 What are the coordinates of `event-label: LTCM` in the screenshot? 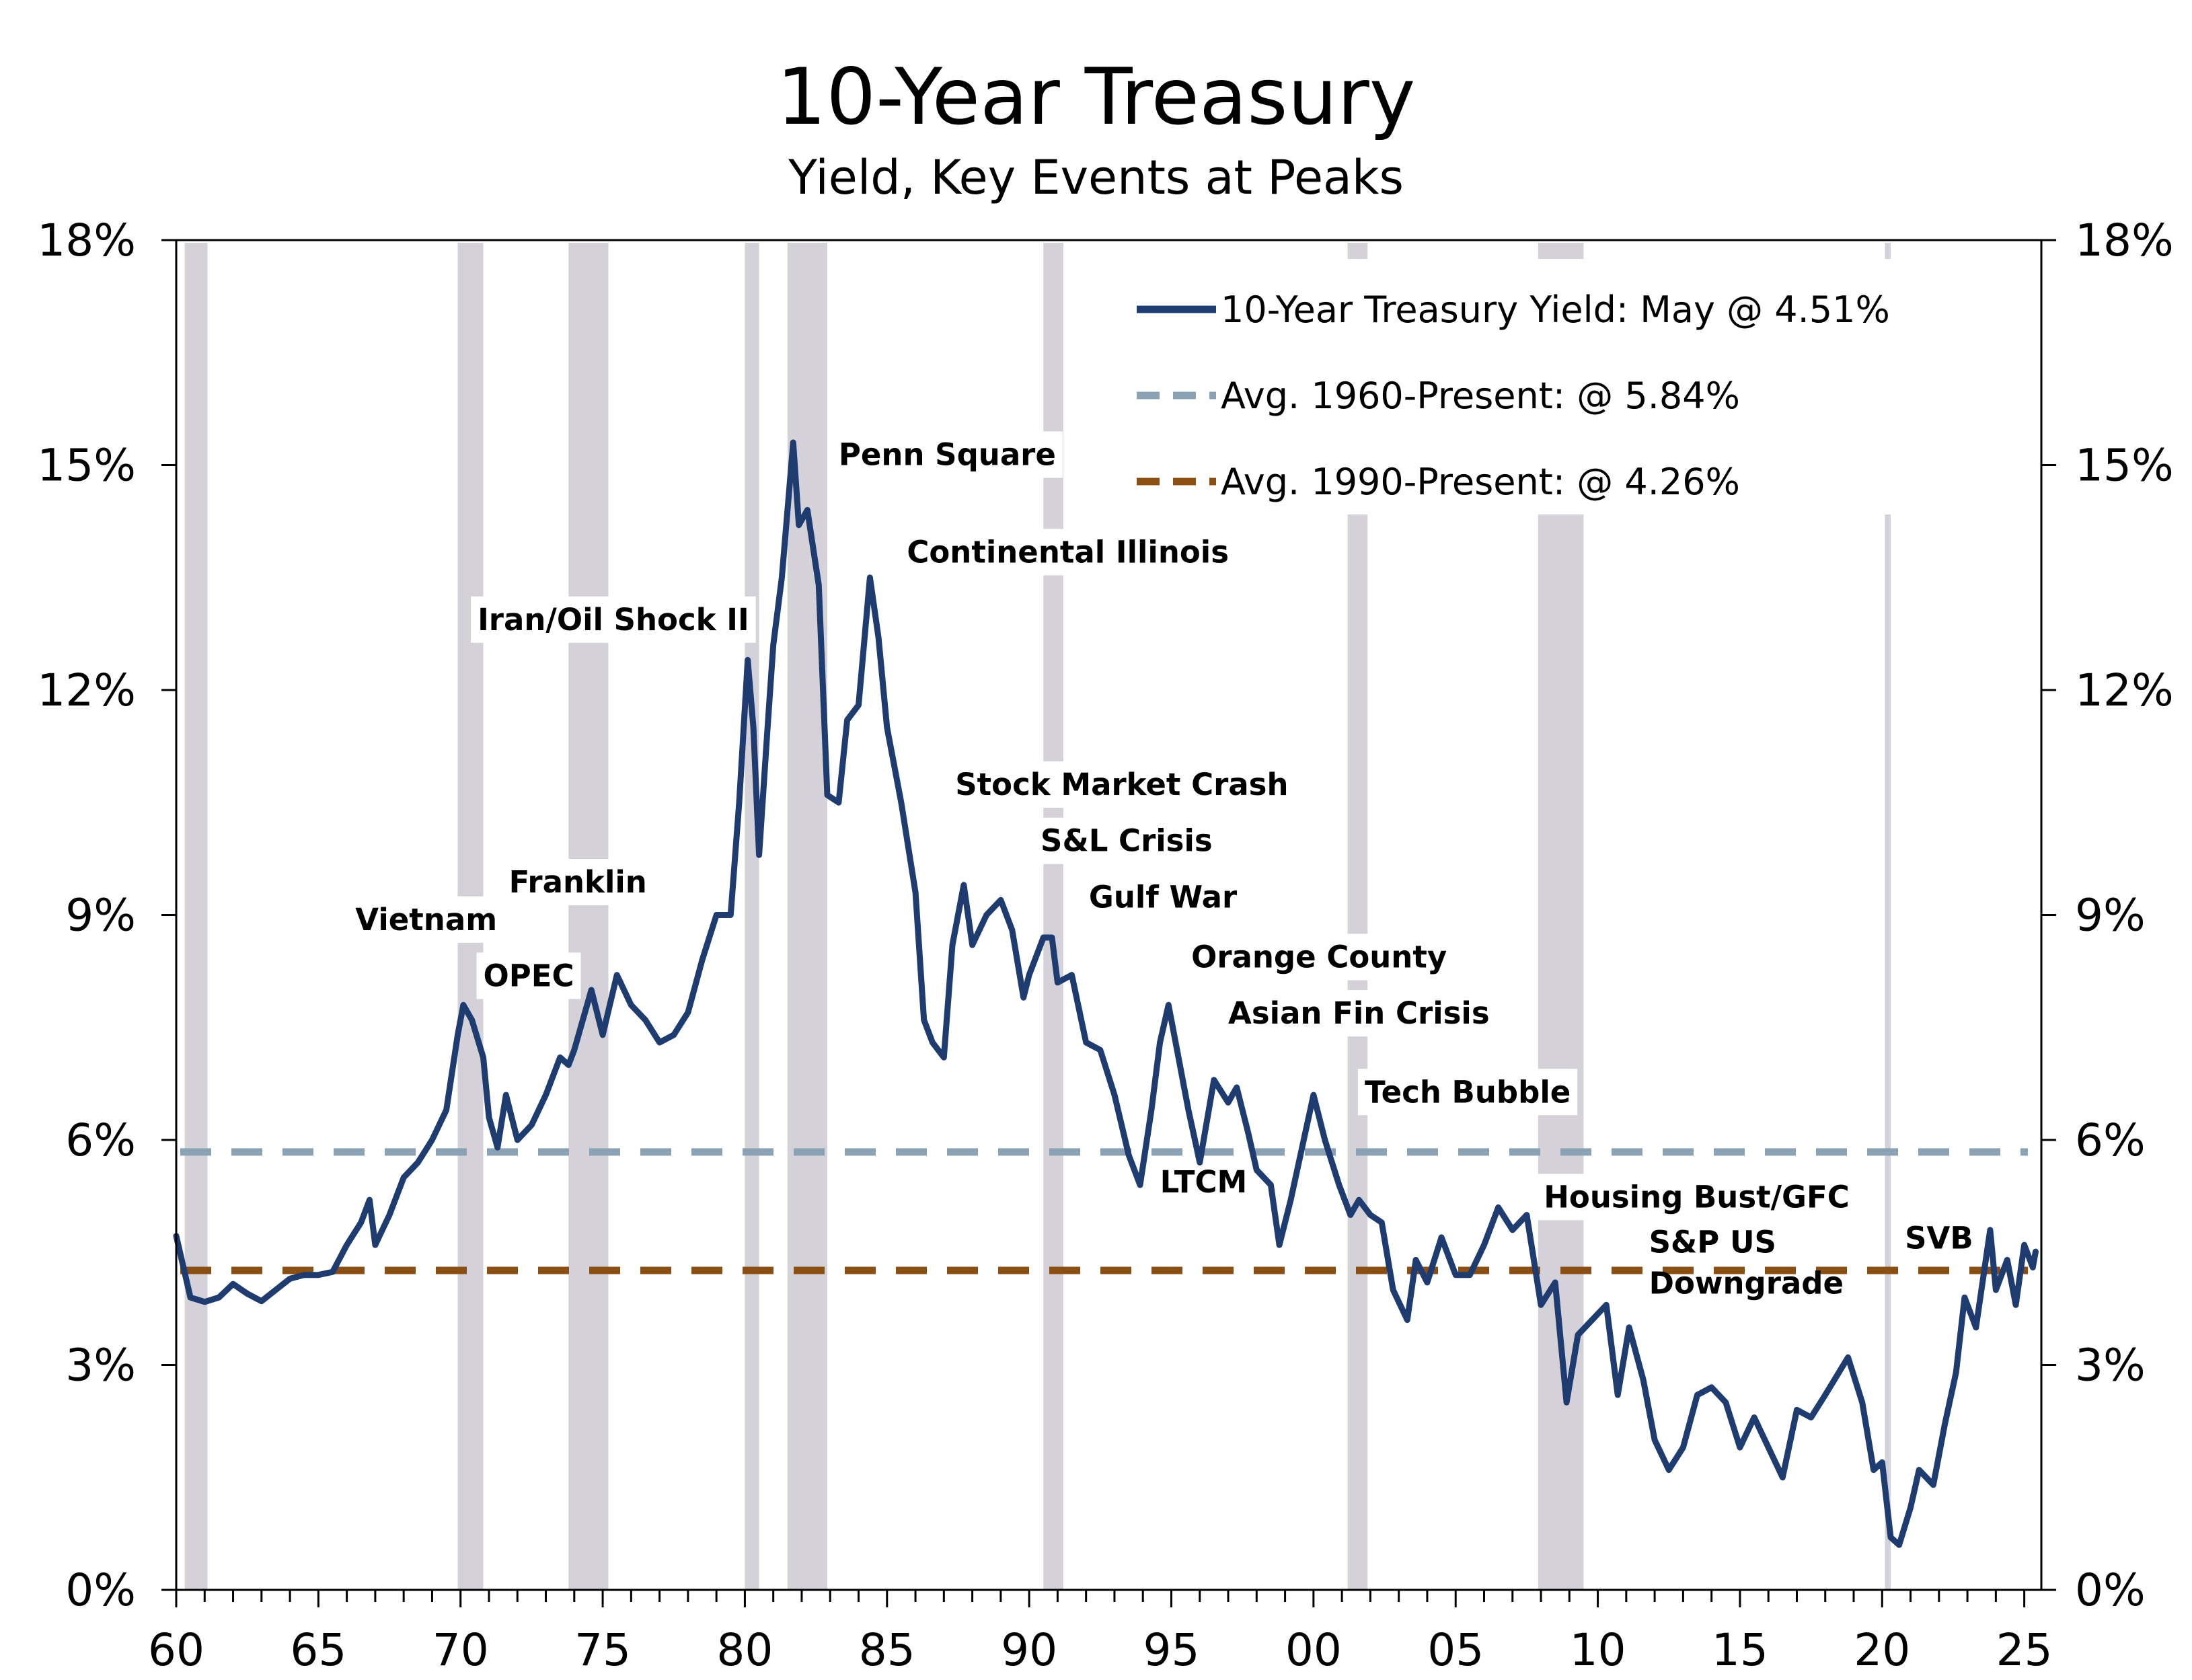 It's located at (1204, 1182).